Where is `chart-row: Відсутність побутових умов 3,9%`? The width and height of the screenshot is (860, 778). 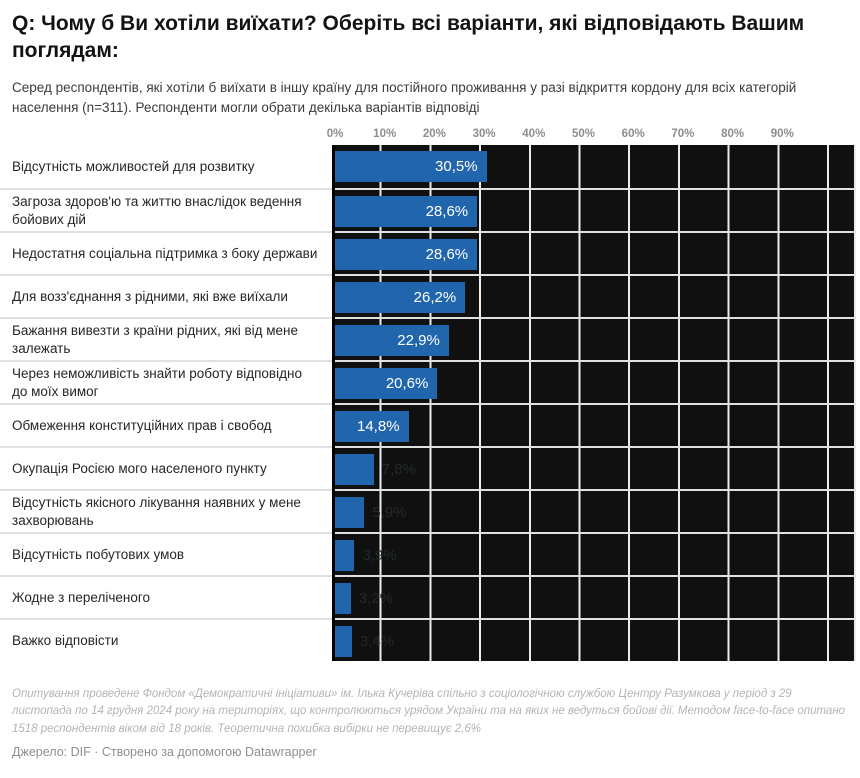 chart-row: Відсутність побутових умов 3,9% is located at coordinates (428, 554).